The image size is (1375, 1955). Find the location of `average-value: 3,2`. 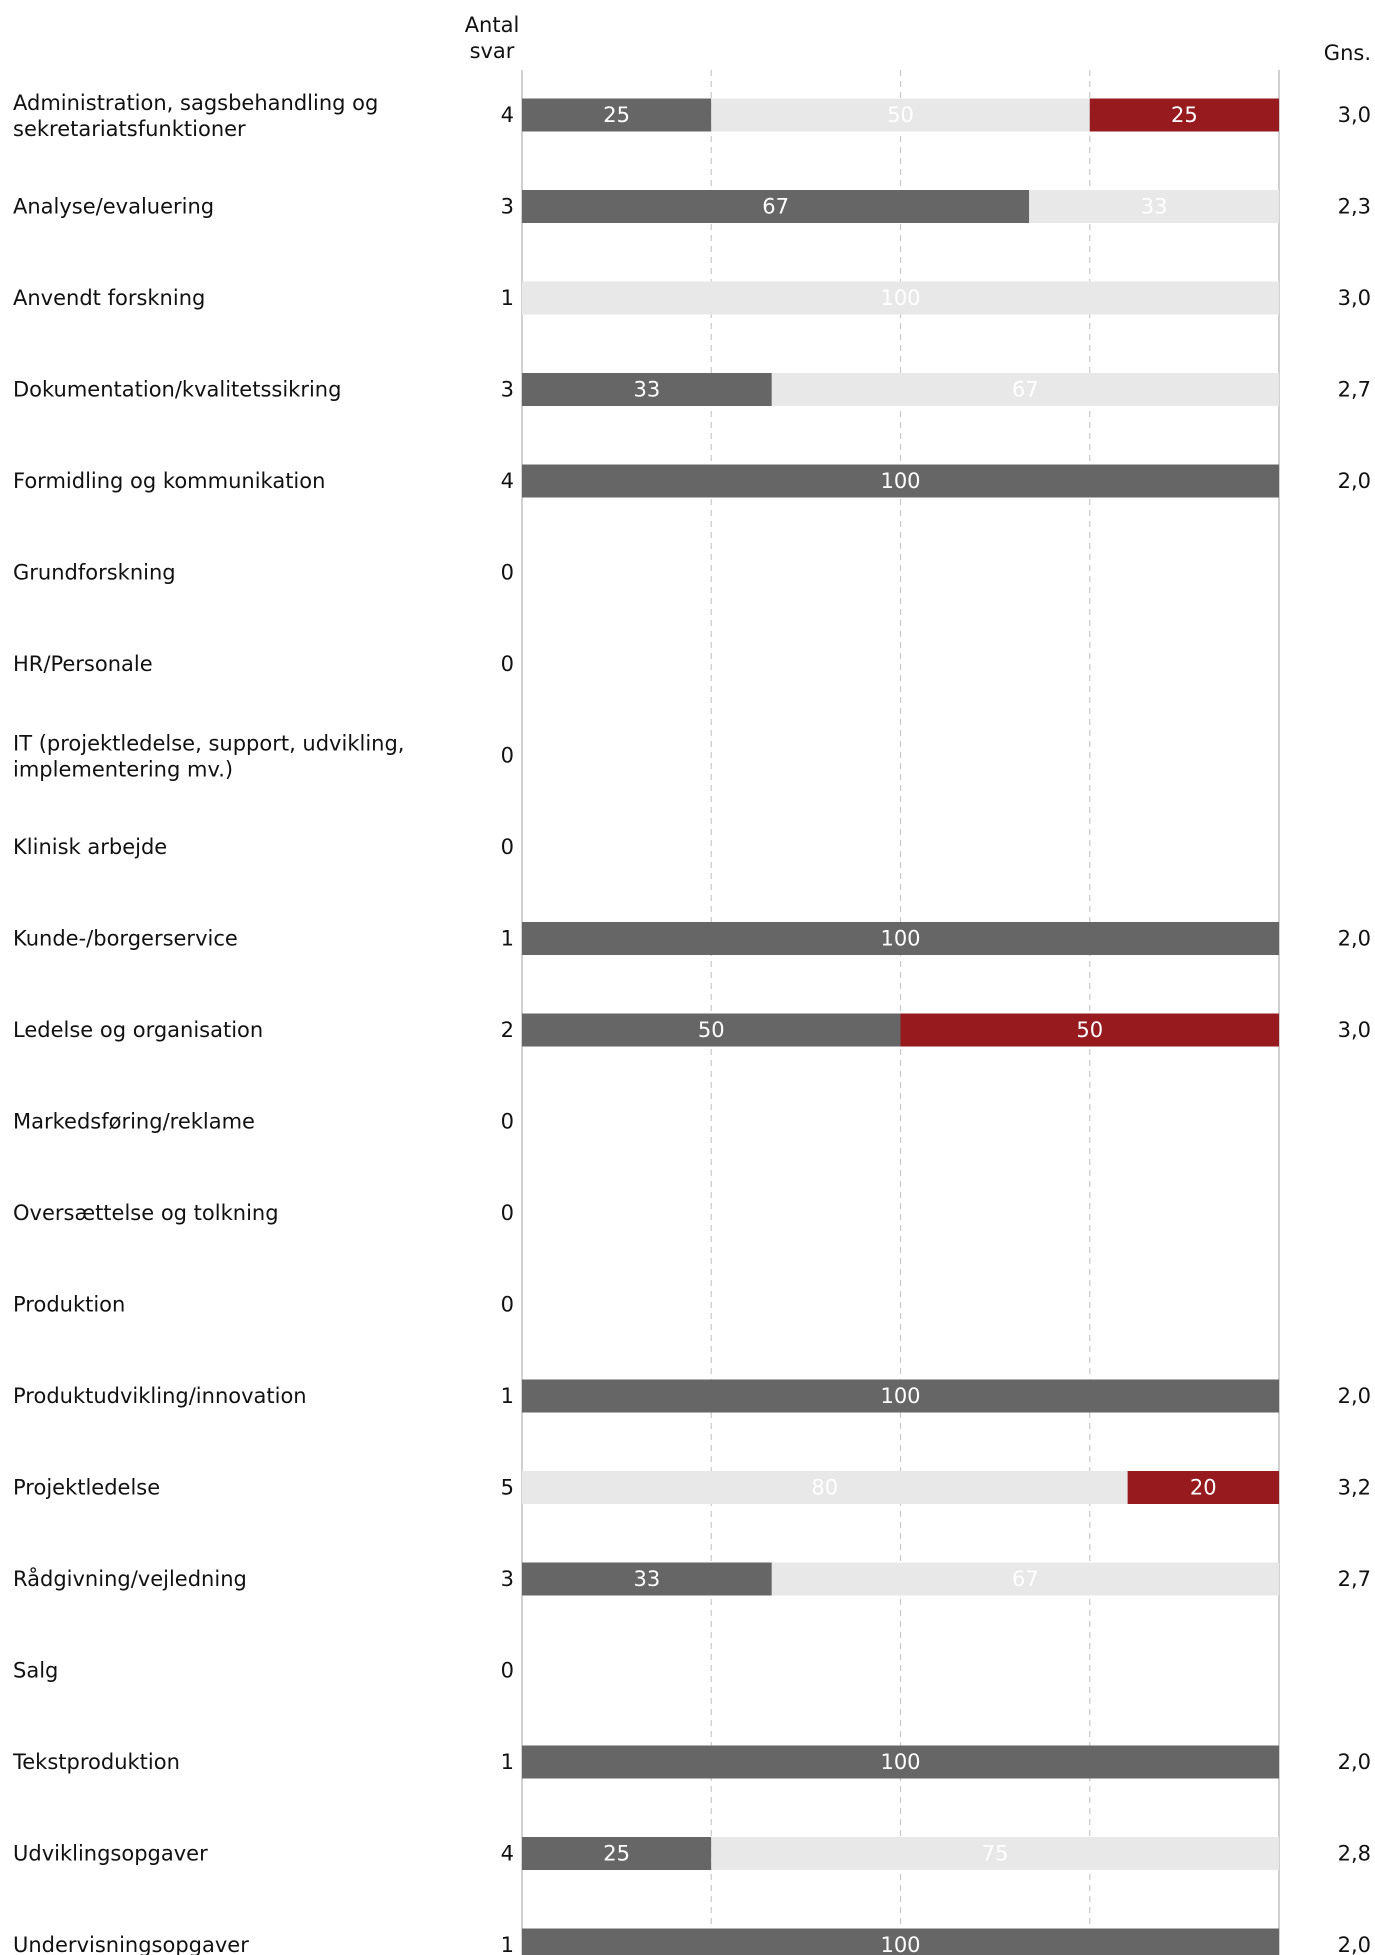

average-value: 3,2 is located at coordinates (1354, 1488).